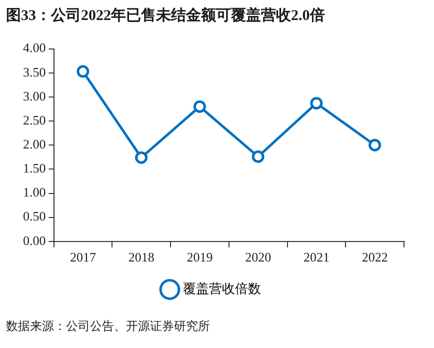 The width and height of the screenshot is (434, 348). I want to click on y-tick-label: 1.00, so click(34, 192).